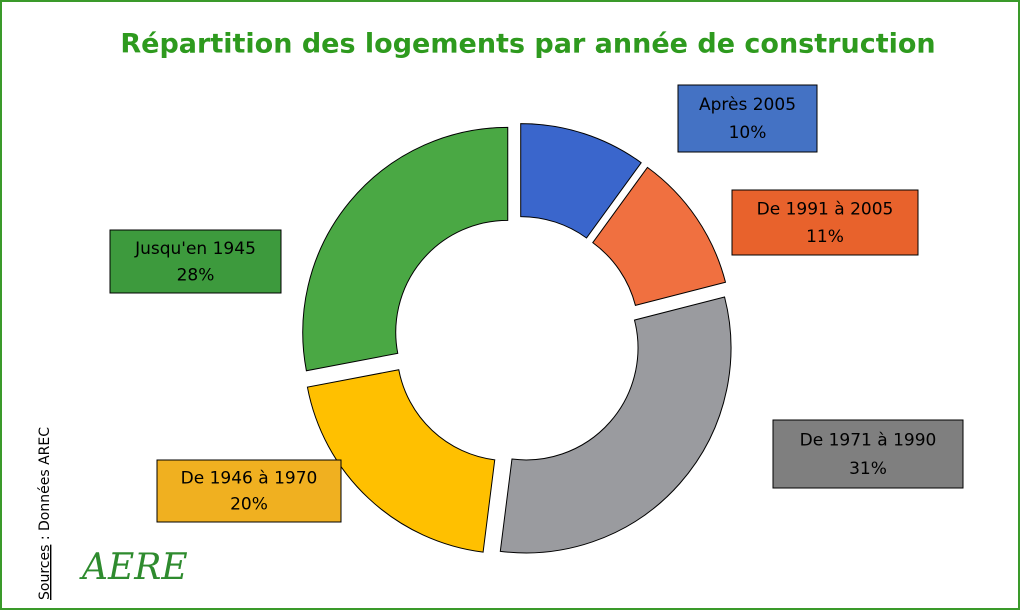 The image size is (1020, 610). Describe the element at coordinates (825, 237) in the screenshot. I see `value-label: 11%` at that location.